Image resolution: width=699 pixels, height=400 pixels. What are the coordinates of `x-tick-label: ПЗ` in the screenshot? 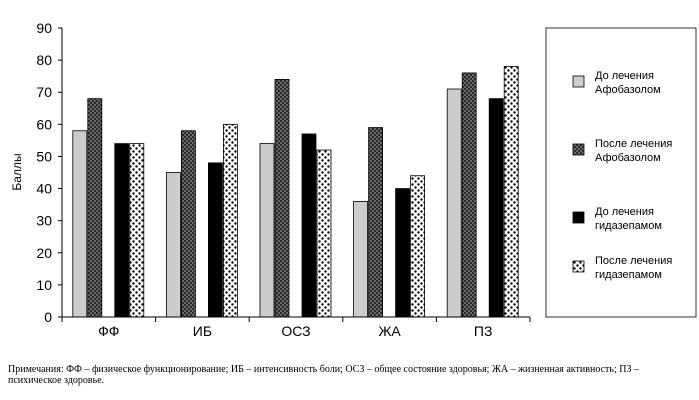 It's located at (483, 331).